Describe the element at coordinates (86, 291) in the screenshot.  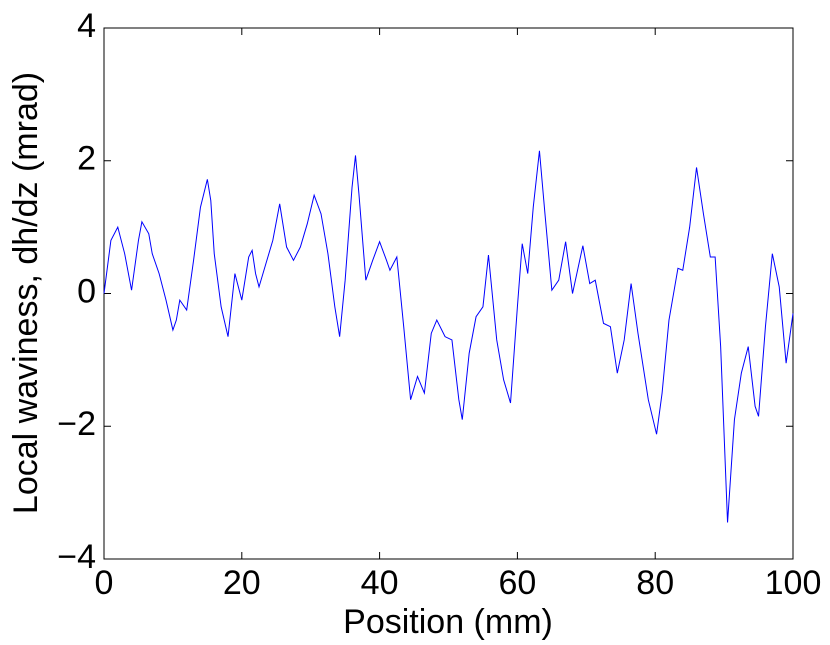
I see `y-tick-label: 0` at that location.